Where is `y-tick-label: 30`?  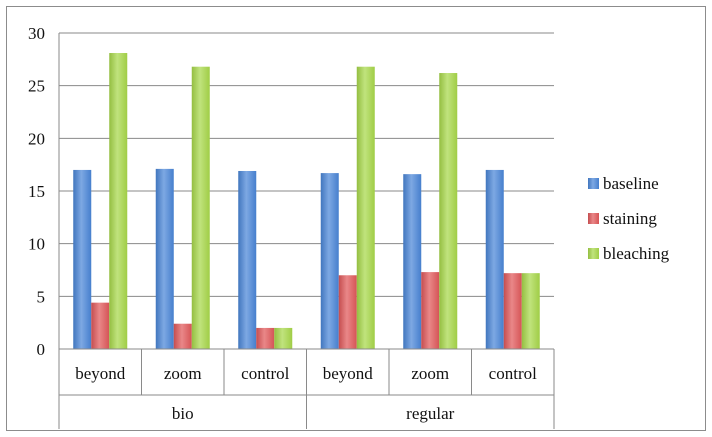 y-tick-label: 30 is located at coordinates (36, 33).